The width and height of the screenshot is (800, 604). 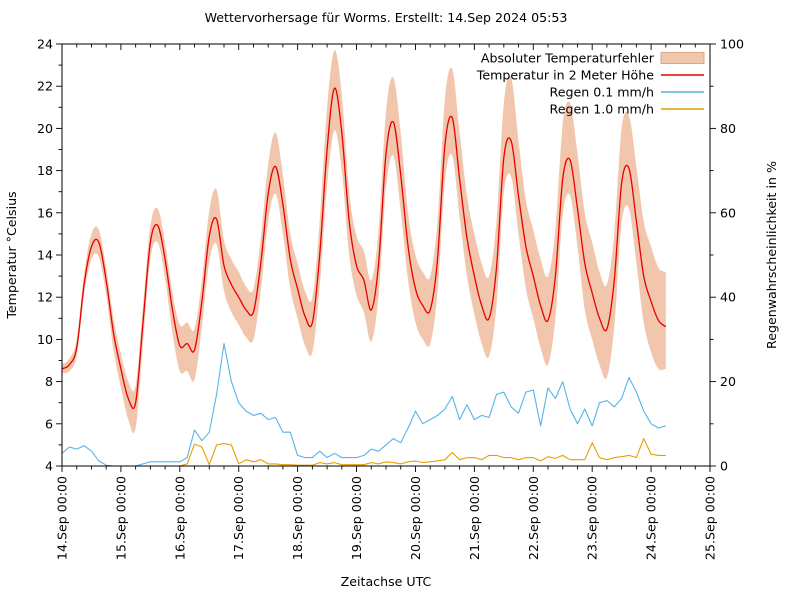 What do you see at coordinates (49, 423) in the screenshot?
I see `y-left-tick-label: 6` at bounding box center [49, 423].